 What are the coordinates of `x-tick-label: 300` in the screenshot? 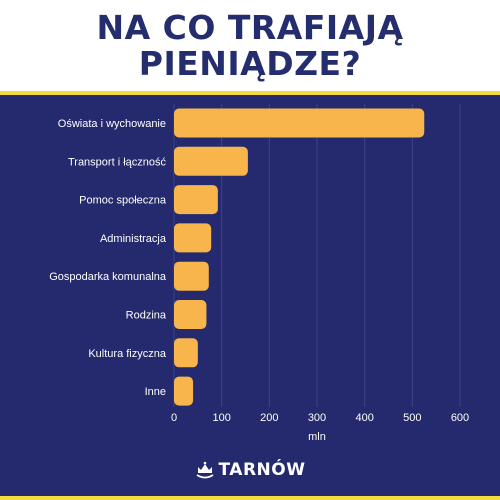 It's located at (317, 418).